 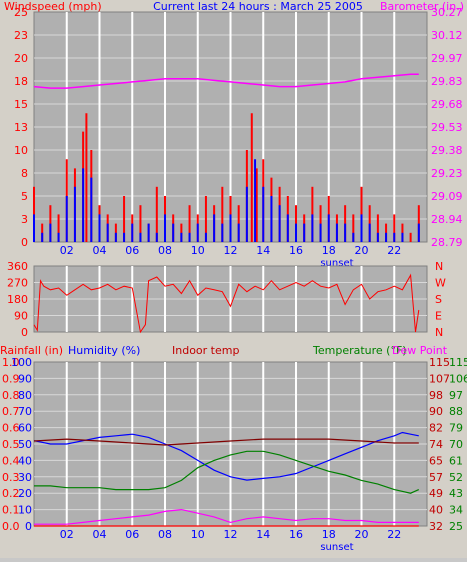 What do you see at coordinates (24, 219) in the screenshot?
I see `wind-y-tick-label: 3` at bounding box center [24, 219].